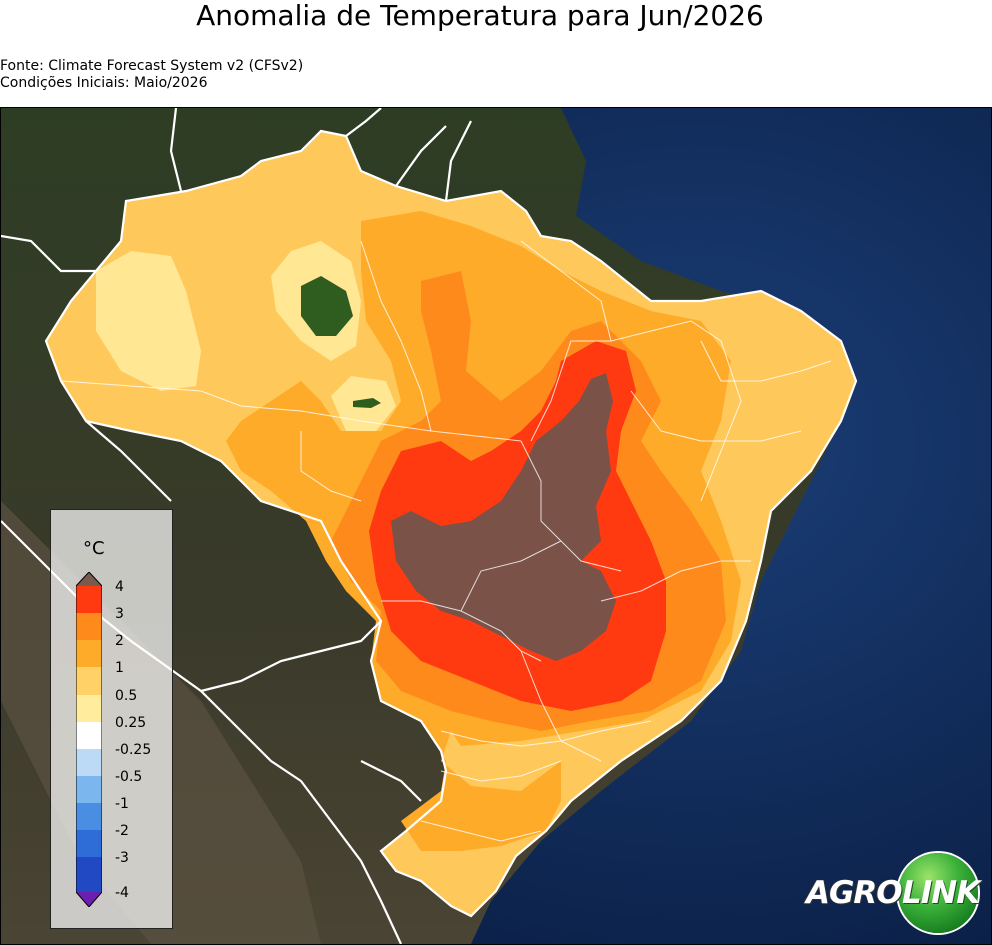 This screenshot has width=992, height=945. Describe the element at coordinates (126, 696) in the screenshot. I see `legend-label-0-5: 0.5` at that location.